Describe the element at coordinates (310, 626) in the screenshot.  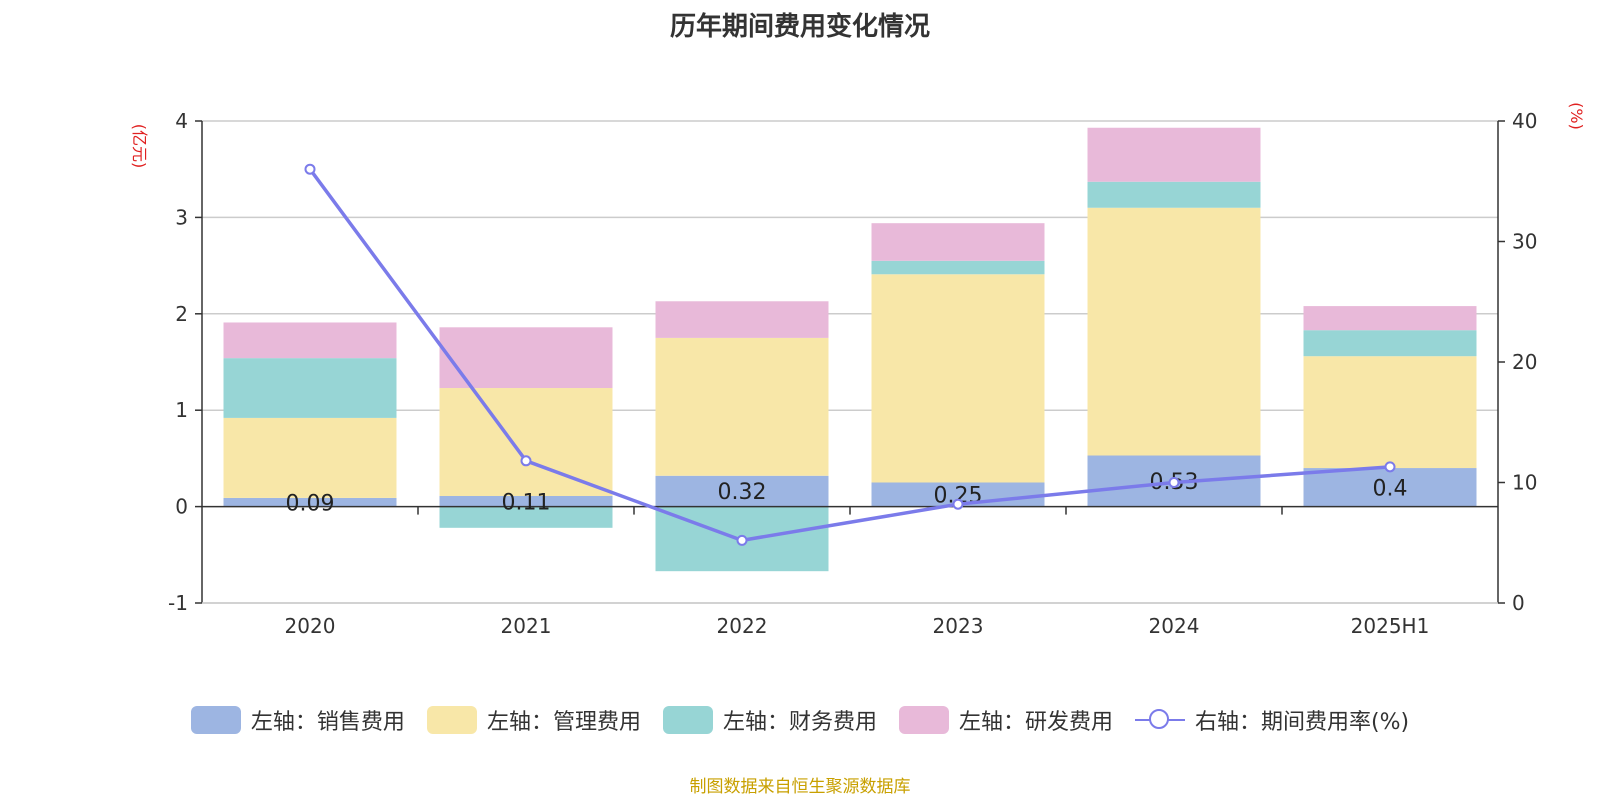
I see `category-label: 2020` at that location.